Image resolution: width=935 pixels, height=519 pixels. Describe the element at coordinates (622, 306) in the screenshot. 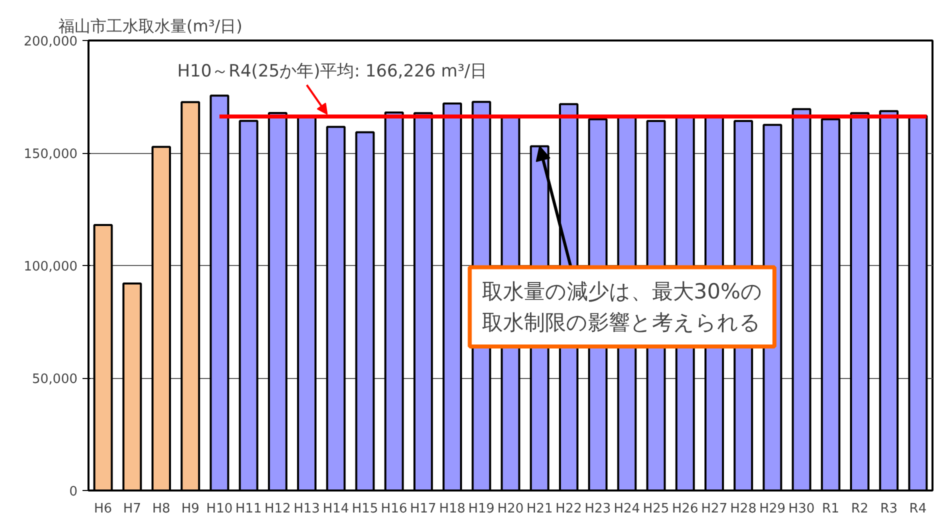

I see `annotation: 取水量の減少は、最大30%の取水制限の影響と考えられる` at that location.